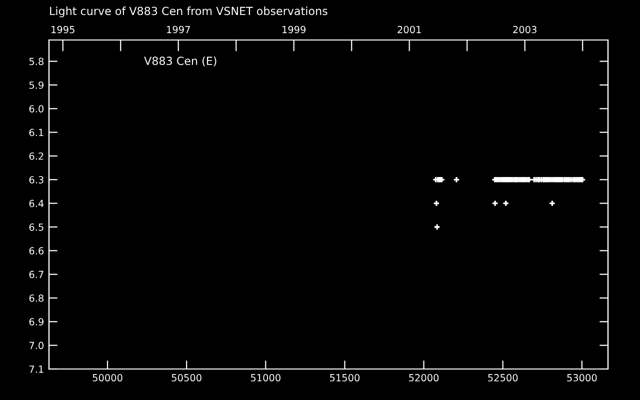 The width and height of the screenshot is (640, 400). Describe the element at coordinates (178, 30) in the screenshot. I see `x2-tick-label: 1997` at that location.